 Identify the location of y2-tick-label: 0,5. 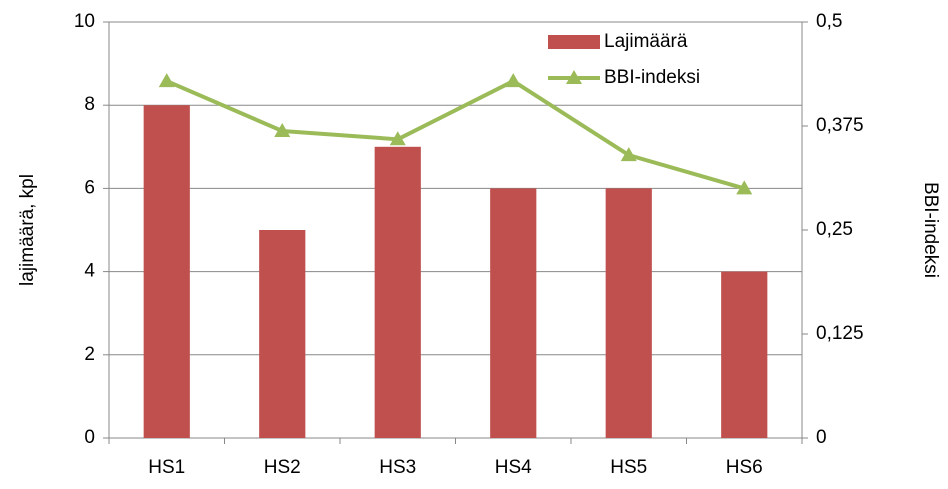
(829, 21).